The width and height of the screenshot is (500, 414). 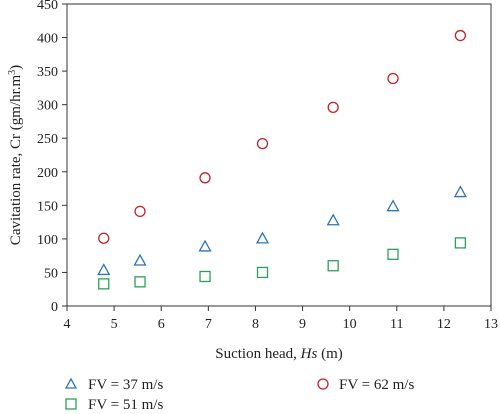 What do you see at coordinates (396, 324) in the screenshot?
I see `x-tick-label: 11` at bounding box center [396, 324].